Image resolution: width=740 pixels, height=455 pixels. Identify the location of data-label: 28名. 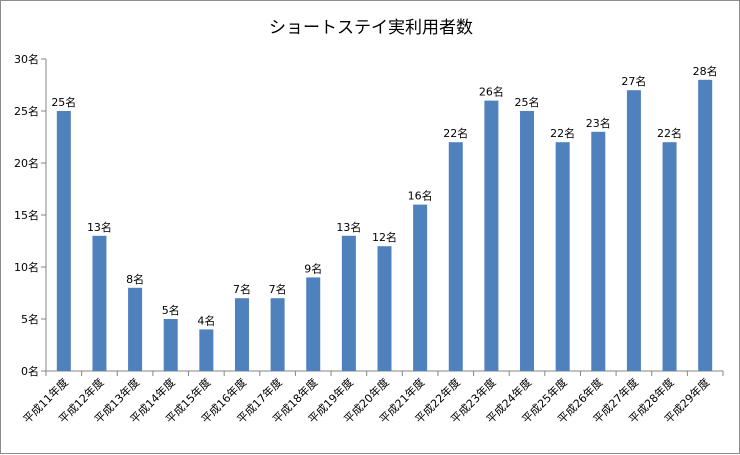
(705, 71).